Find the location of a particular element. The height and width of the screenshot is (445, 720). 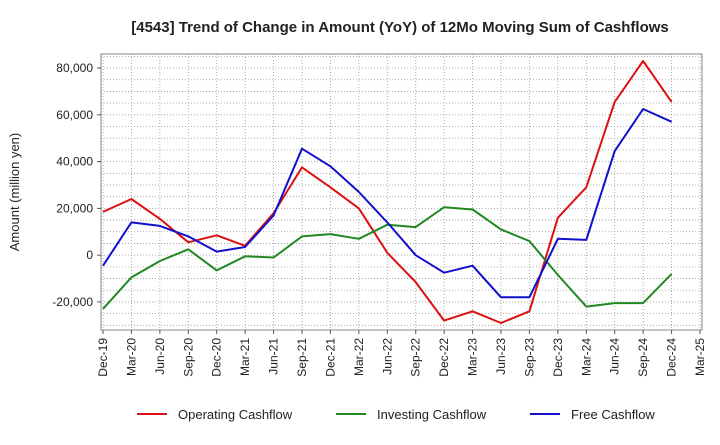

x-tick-label: Dec-22 is located at coordinates (444, 357).